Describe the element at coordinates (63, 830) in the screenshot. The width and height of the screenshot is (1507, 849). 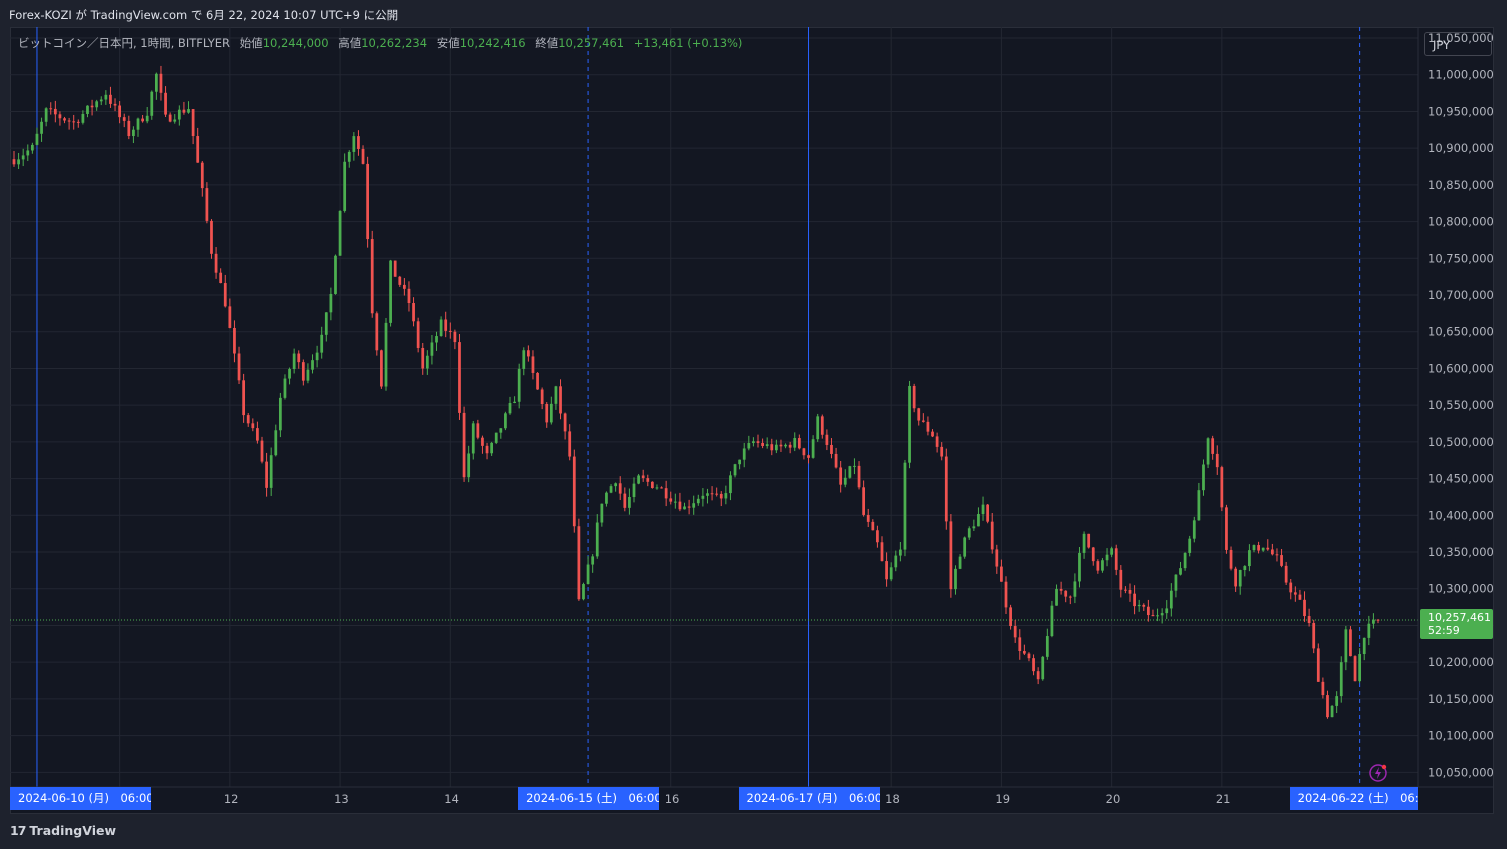
I see `tradingview-logo: 17 TradingView` at that location.